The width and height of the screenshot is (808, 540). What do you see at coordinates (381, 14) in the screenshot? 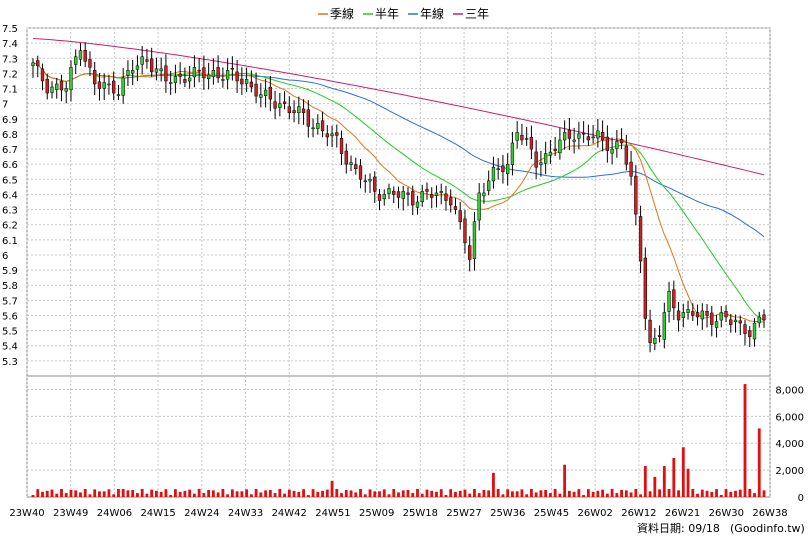
I see `legend-item-1: 半年` at bounding box center [381, 14].